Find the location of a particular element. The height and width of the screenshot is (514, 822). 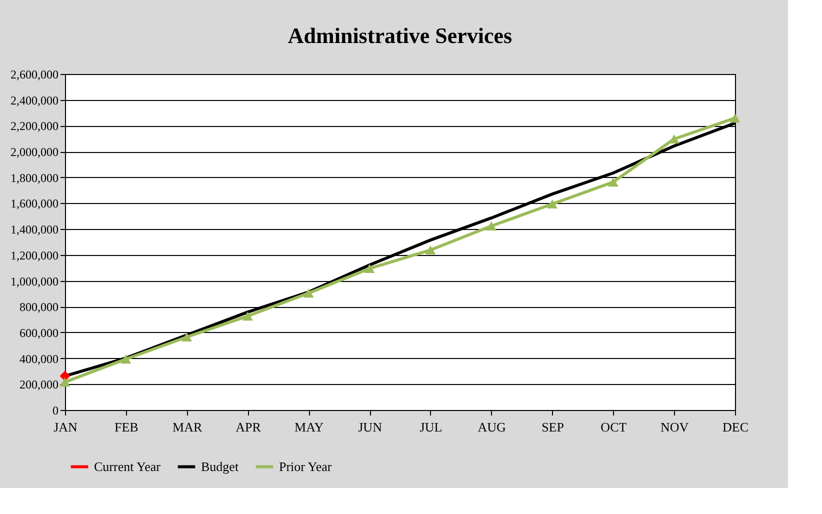

x-tick-label: AUG is located at coordinates (492, 427).